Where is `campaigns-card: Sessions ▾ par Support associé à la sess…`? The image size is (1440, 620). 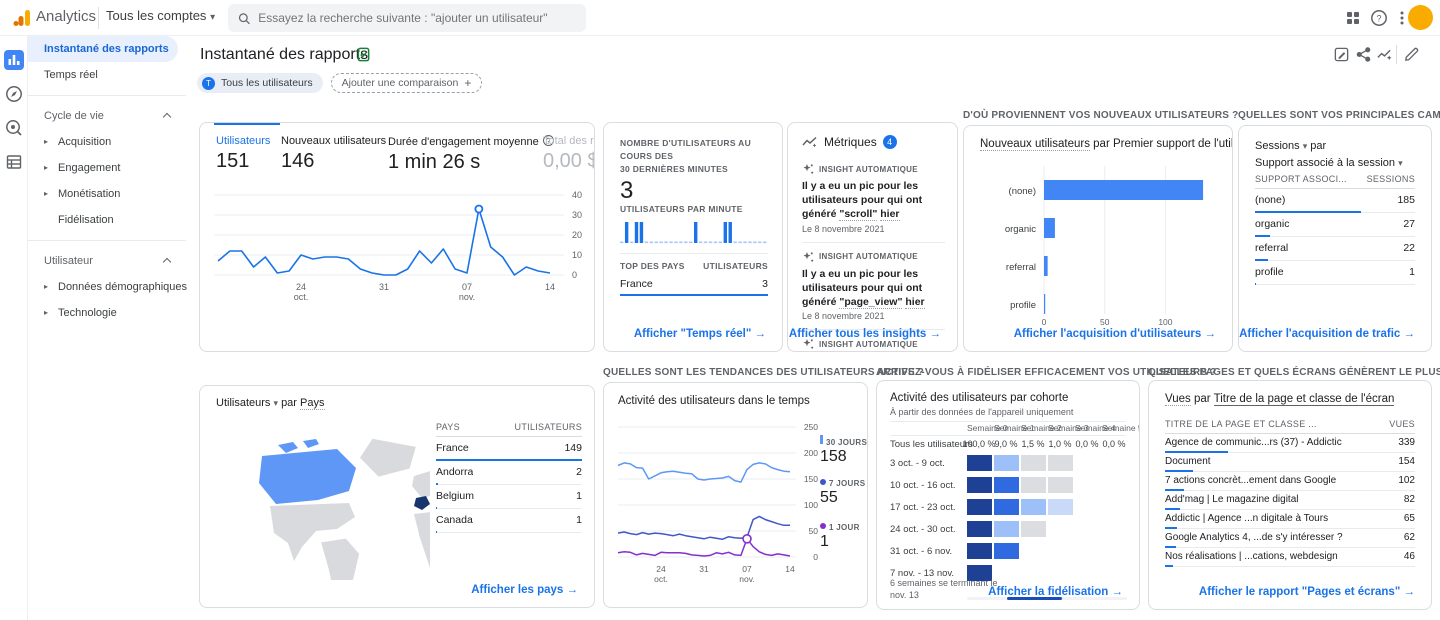
campaigns-card: Sessions ▾ par Support associé à la sess… is located at coordinates (1335, 238).